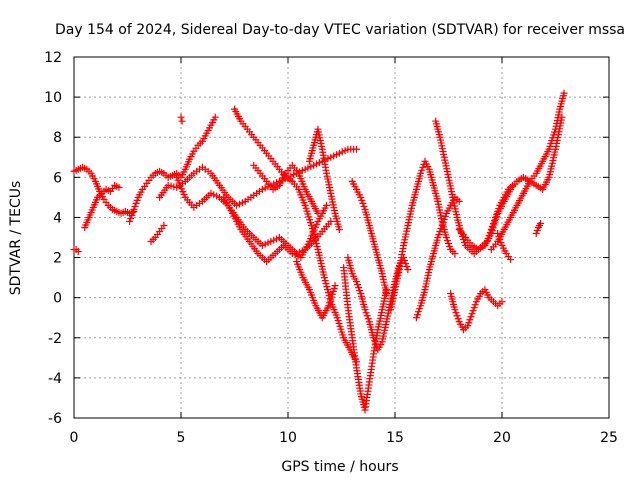 The width and height of the screenshot is (640, 480). Describe the element at coordinates (502, 438) in the screenshot. I see `x-tick-label: 20` at that location.